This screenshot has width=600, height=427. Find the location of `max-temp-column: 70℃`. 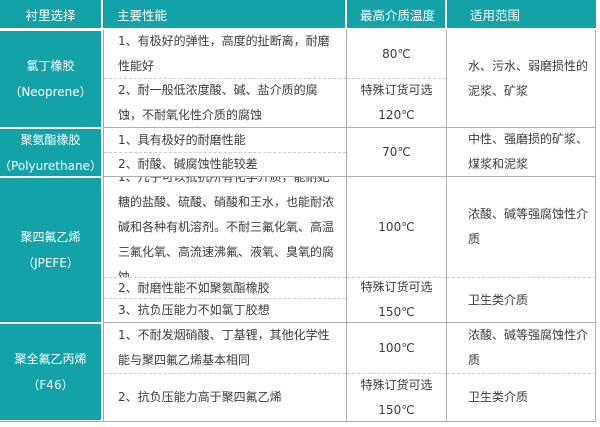

max-temp-column: 70℃ is located at coordinates (397, 152).